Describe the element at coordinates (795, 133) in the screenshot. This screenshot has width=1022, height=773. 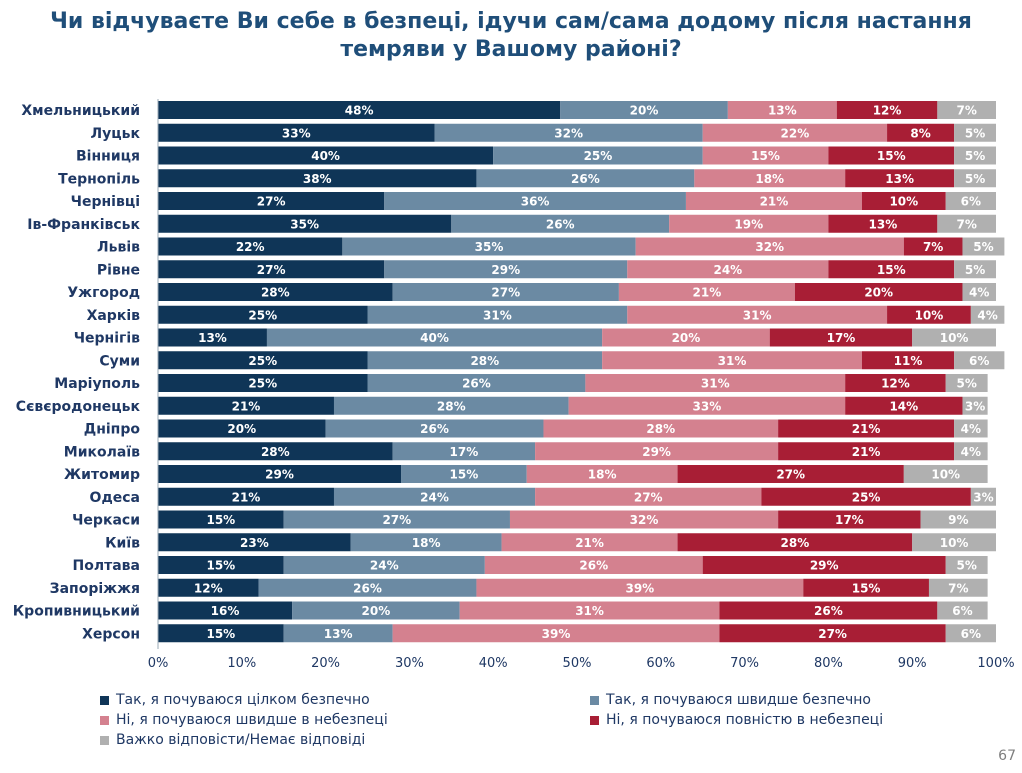
I see `data-label: 22%` at that location.